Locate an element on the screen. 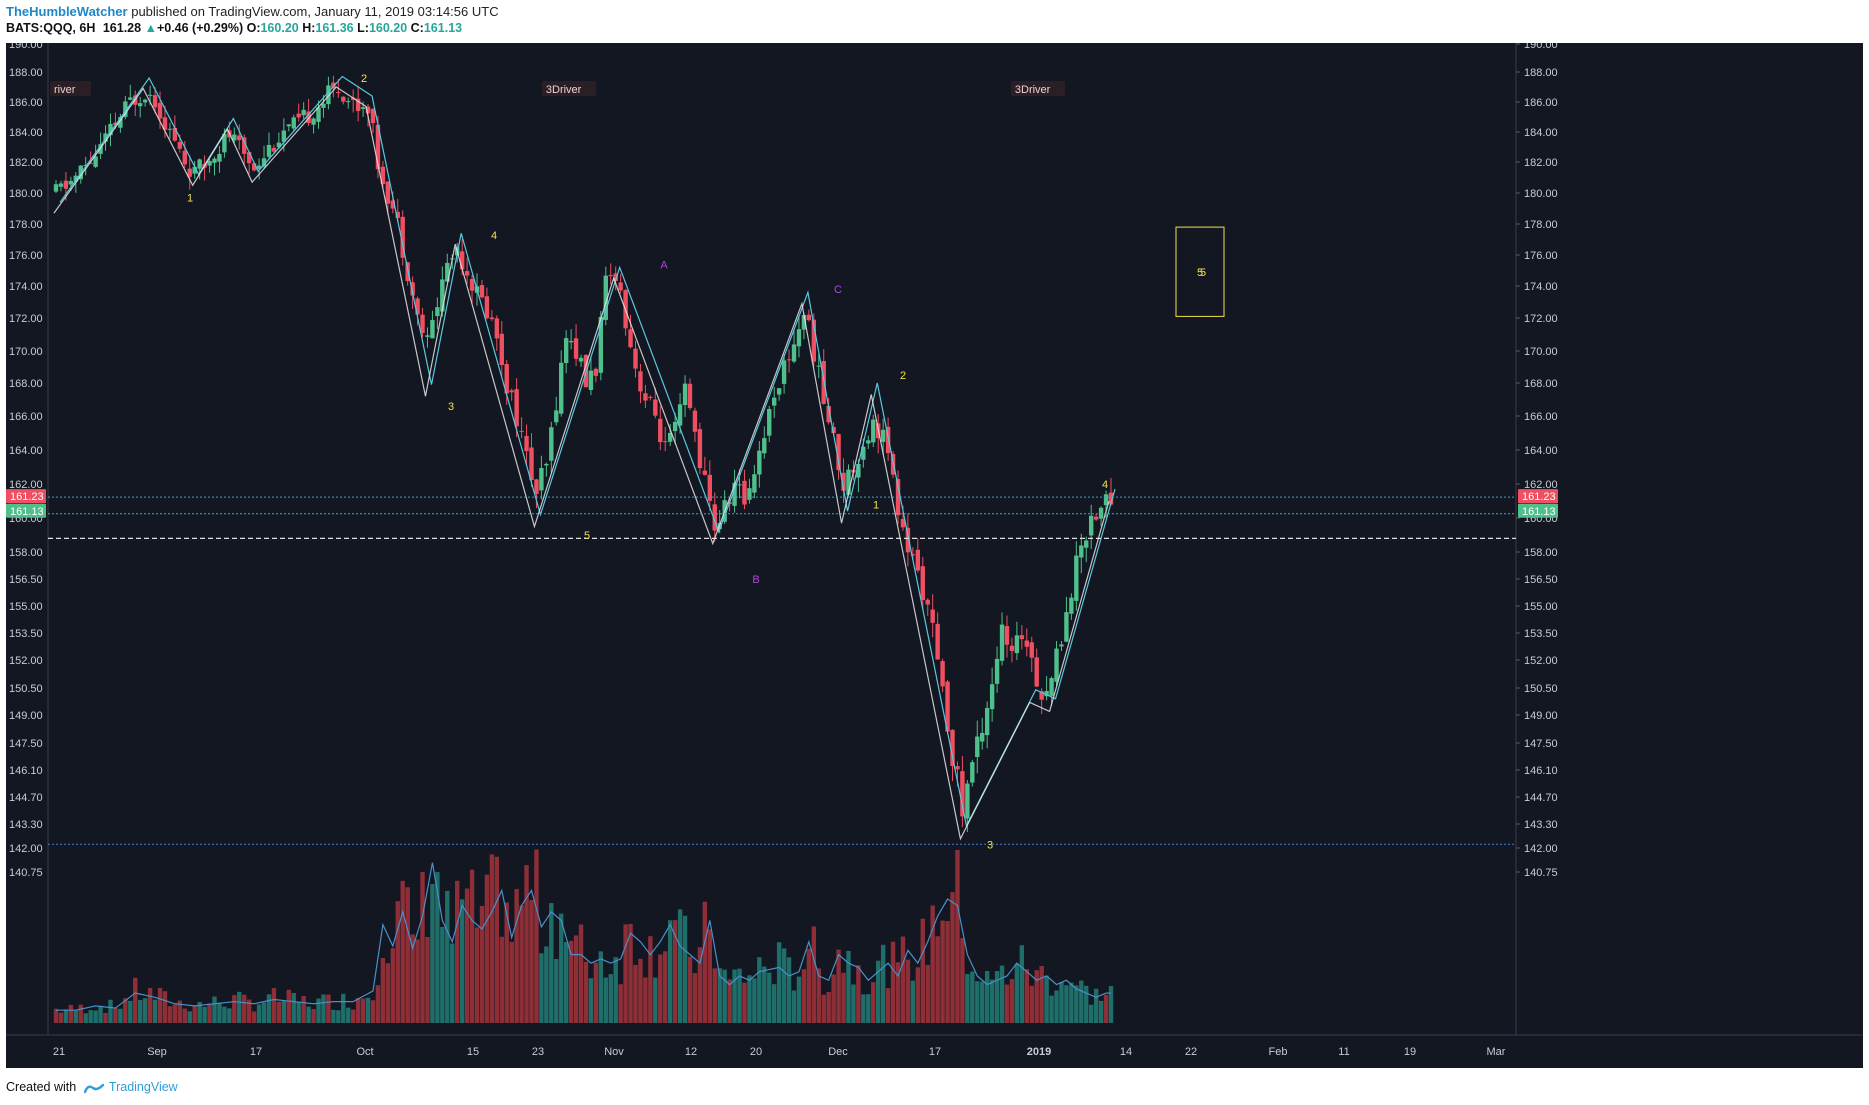  x-tick-label: 17 is located at coordinates (935, 1052).